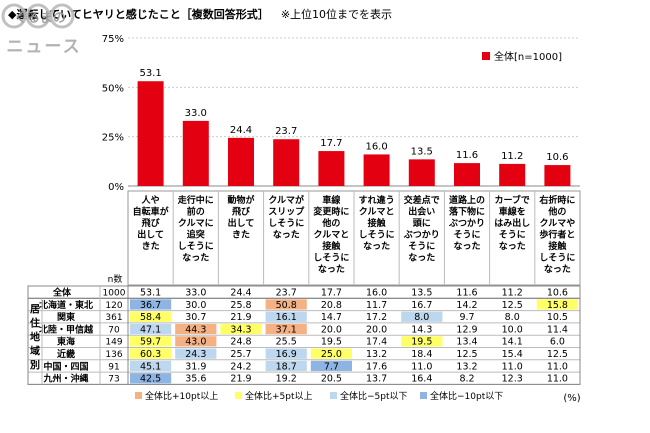 The width and height of the screenshot is (650, 433). Describe the element at coordinates (377, 212) in the screenshot. I see `category-label-line: クルマと` at that location.